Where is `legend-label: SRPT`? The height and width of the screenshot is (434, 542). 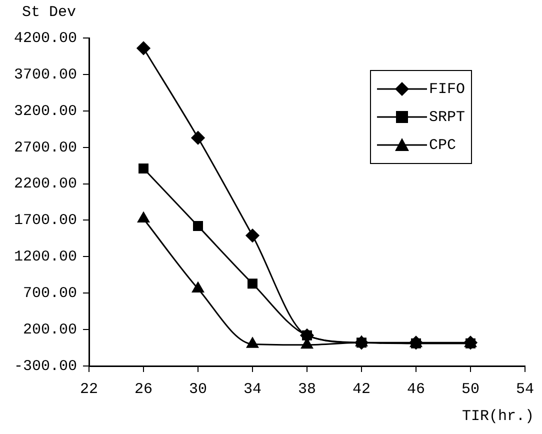 legend-label: SRPT is located at coordinates (446, 117).